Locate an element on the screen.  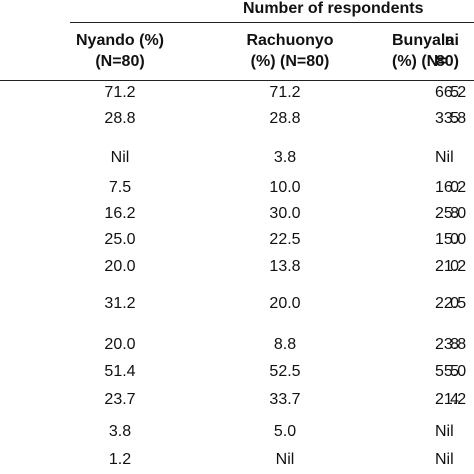
table-cell: 4 is located at coordinates (454, 399).